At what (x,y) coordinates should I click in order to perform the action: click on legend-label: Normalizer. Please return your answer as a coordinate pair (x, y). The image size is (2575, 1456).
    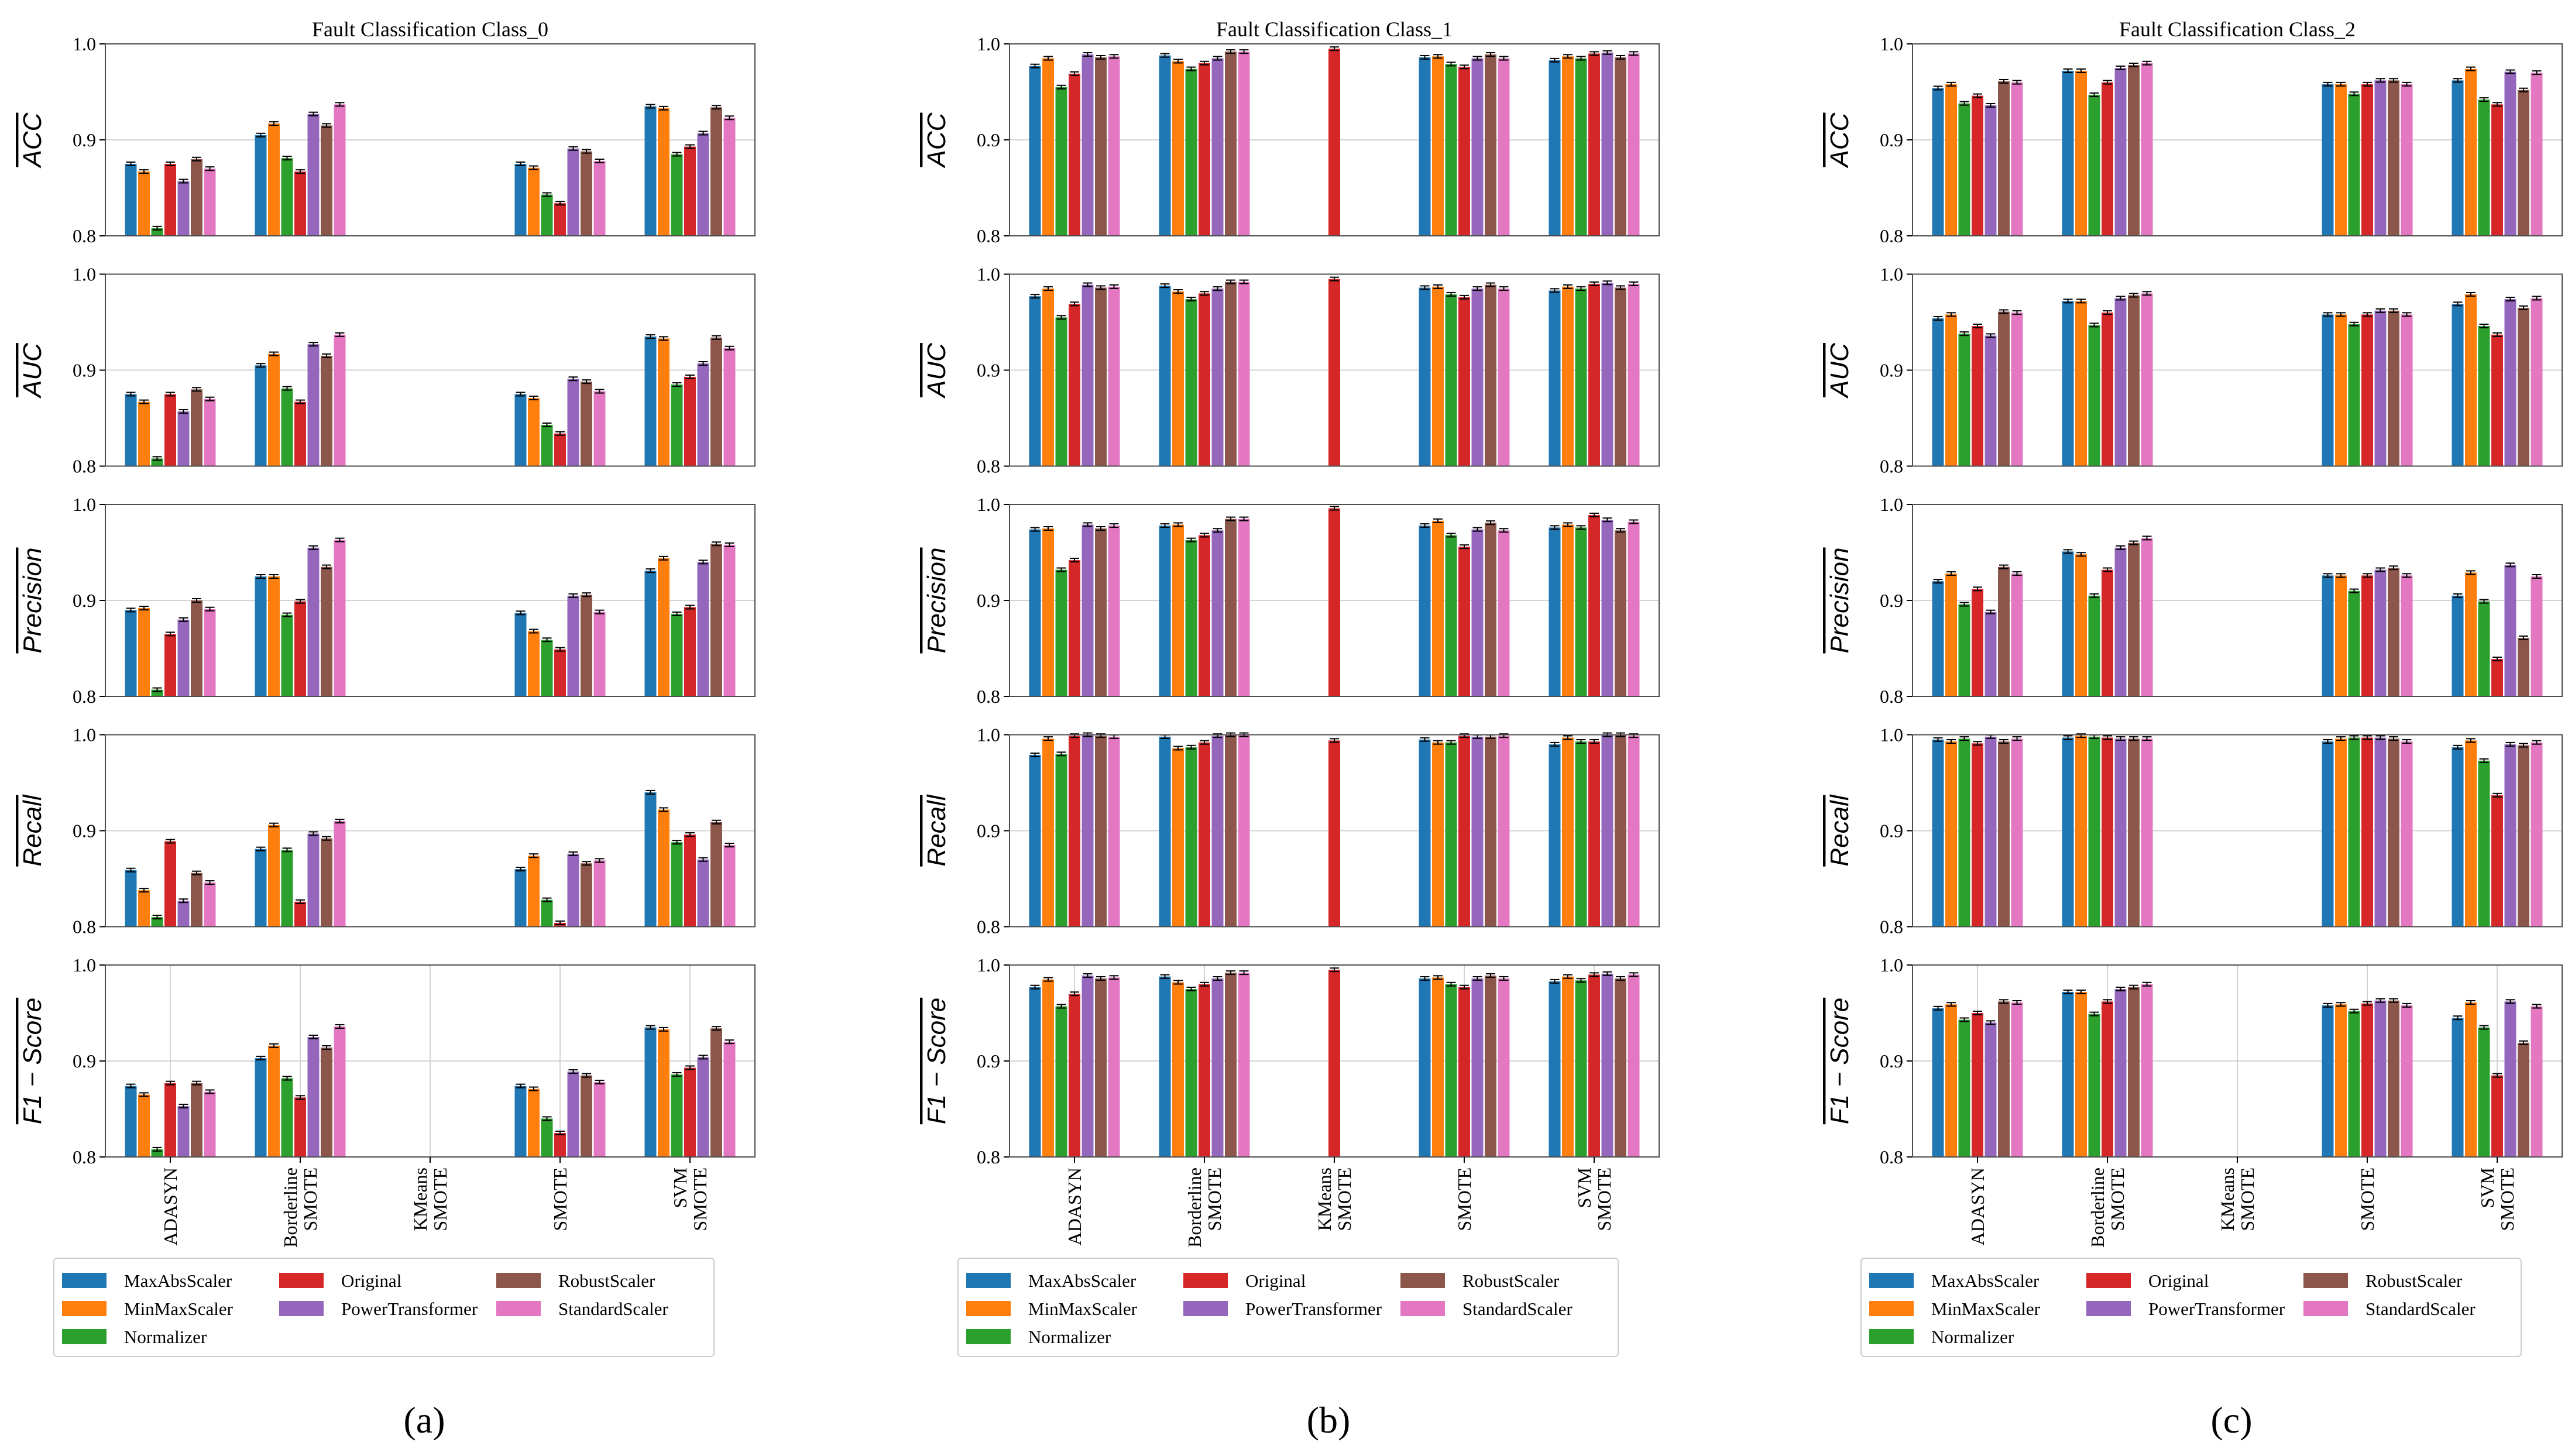
    Looking at the image, I should click on (1069, 1337).